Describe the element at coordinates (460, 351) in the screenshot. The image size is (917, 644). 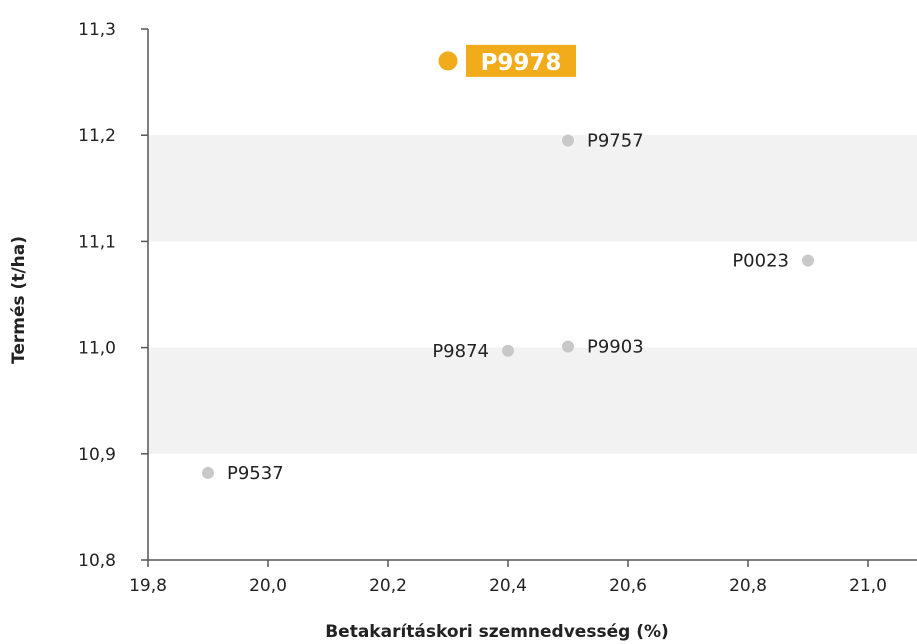
I see `data-label: P9874` at that location.